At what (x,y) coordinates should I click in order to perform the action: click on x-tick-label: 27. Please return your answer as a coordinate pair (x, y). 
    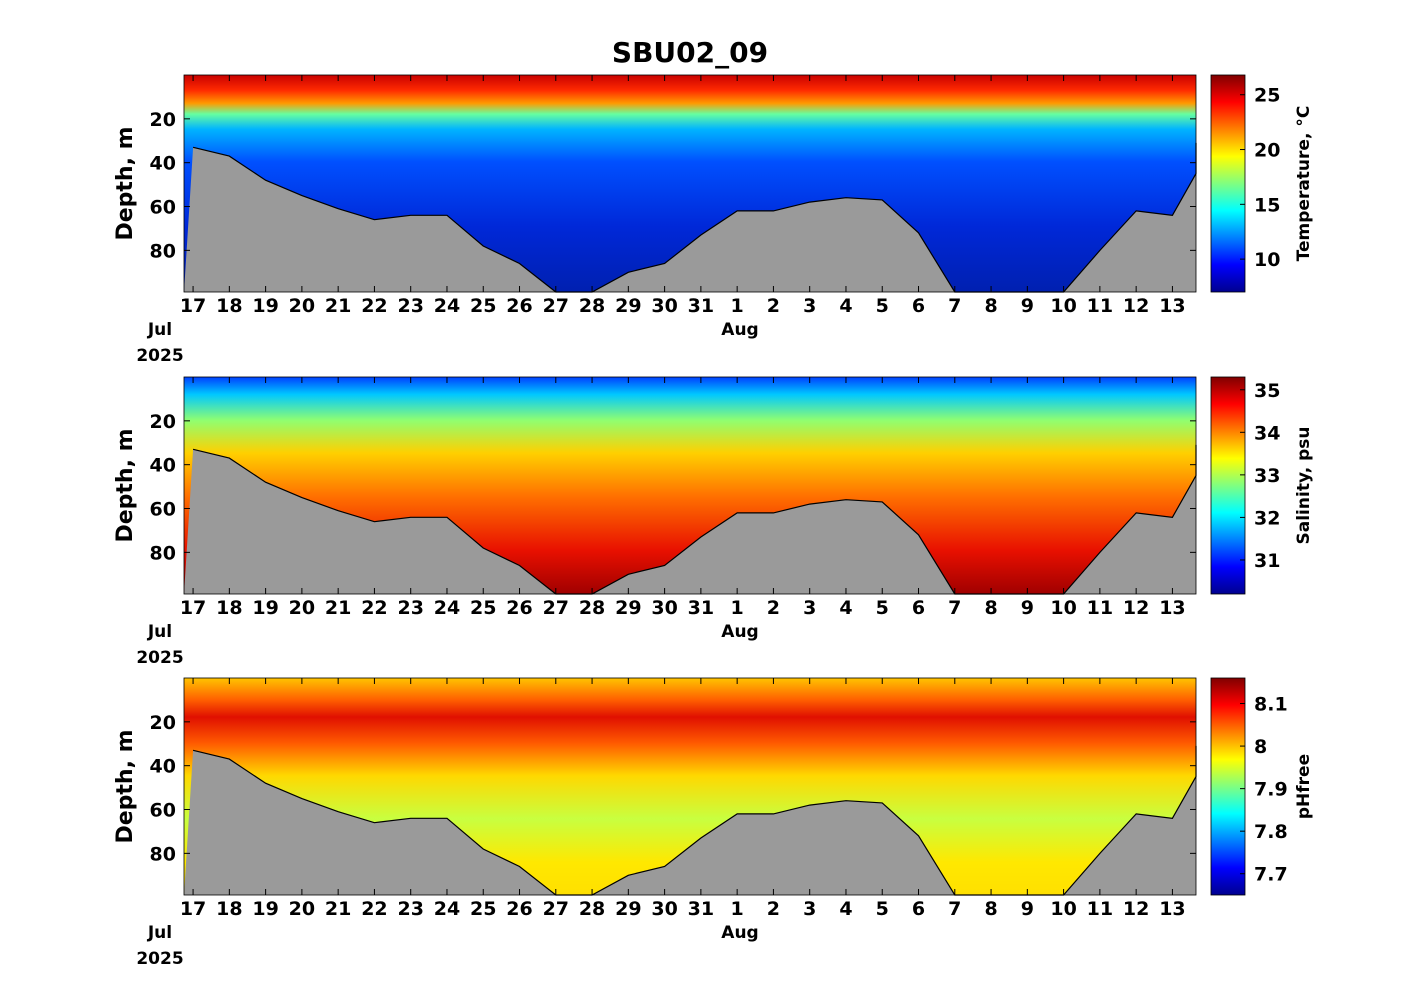
    Looking at the image, I should click on (556, 608).